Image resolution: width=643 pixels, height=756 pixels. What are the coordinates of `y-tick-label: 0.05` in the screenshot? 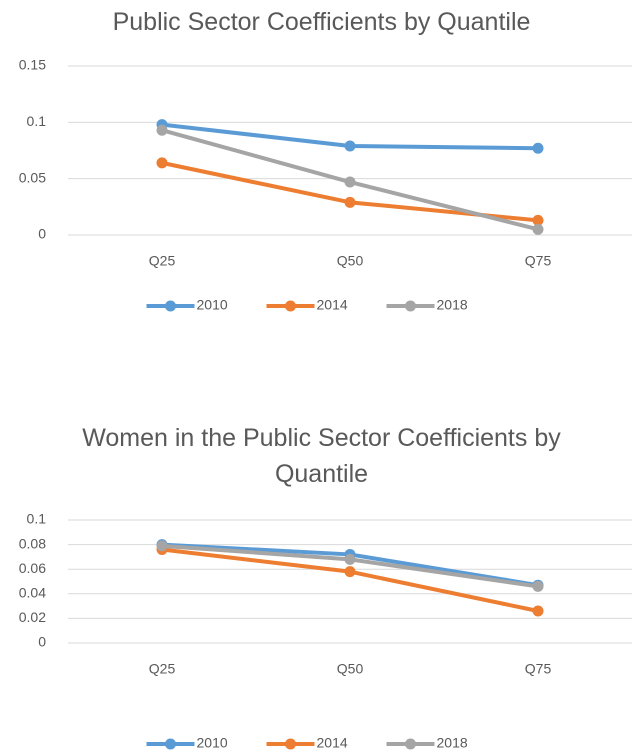 It's located at (32, 177).